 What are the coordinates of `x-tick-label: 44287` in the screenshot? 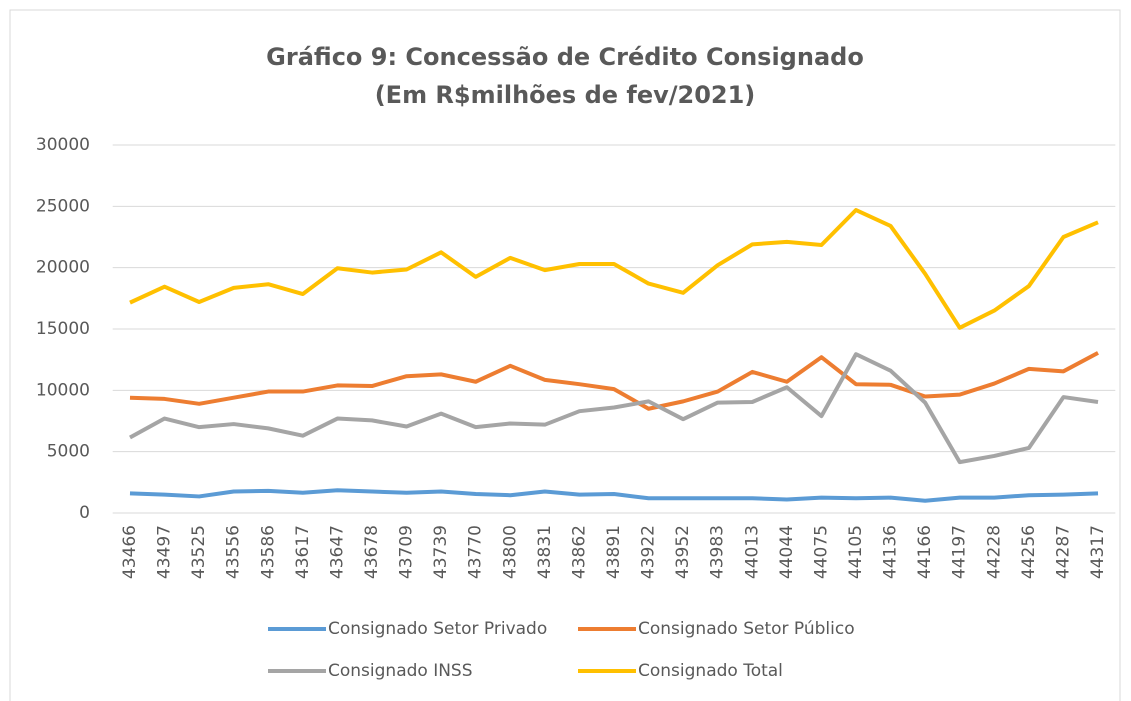 It's located at (1063, 552).